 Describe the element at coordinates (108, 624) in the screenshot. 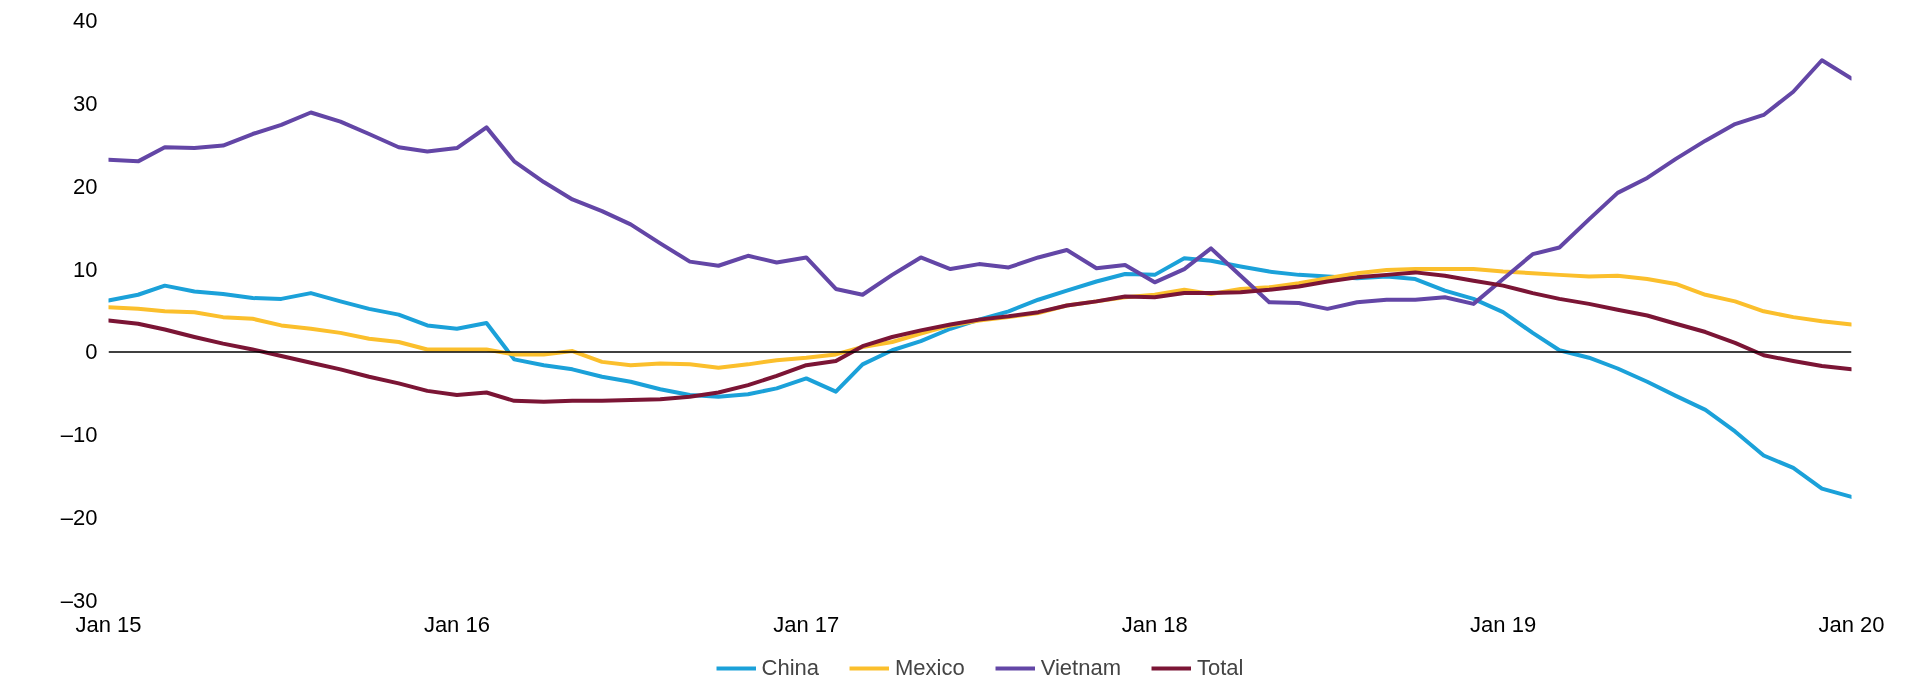

I see `x-tick-label: Jan 15` at that location.